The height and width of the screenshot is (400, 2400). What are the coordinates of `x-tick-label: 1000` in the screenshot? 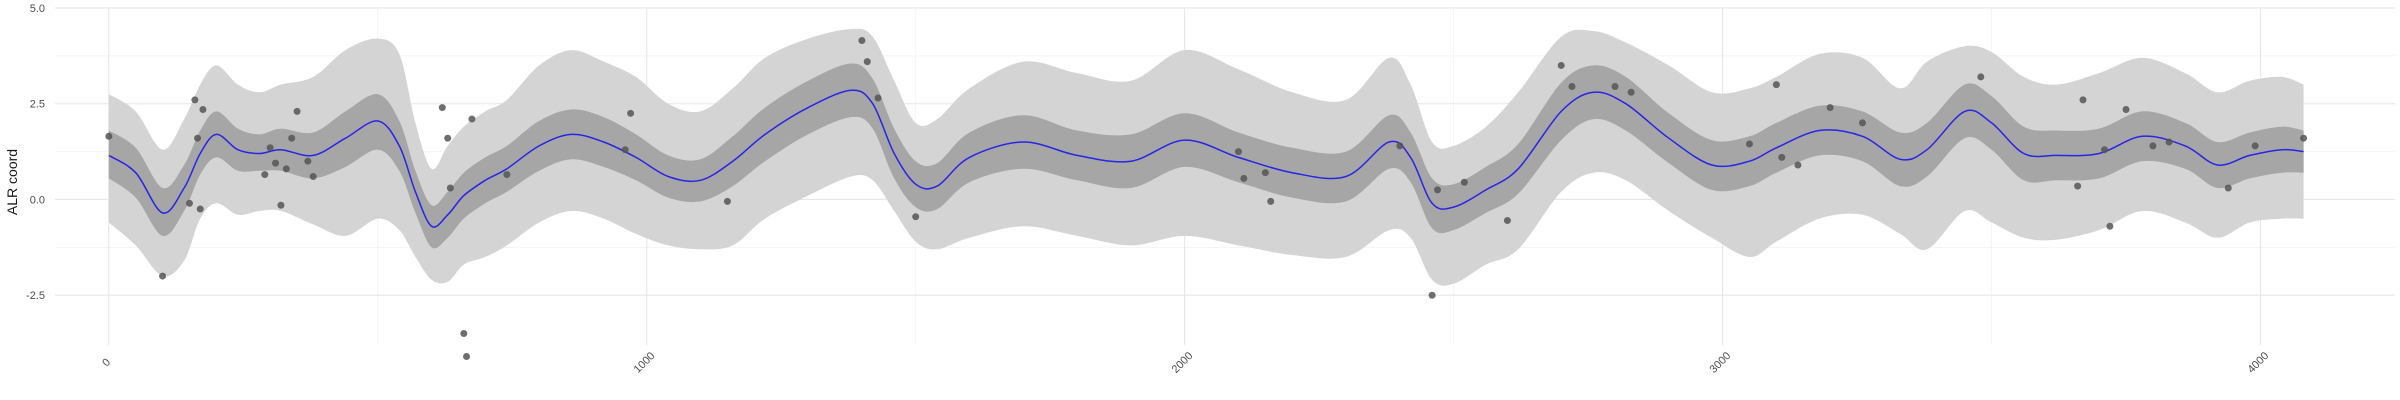 It's located at (645, 363).